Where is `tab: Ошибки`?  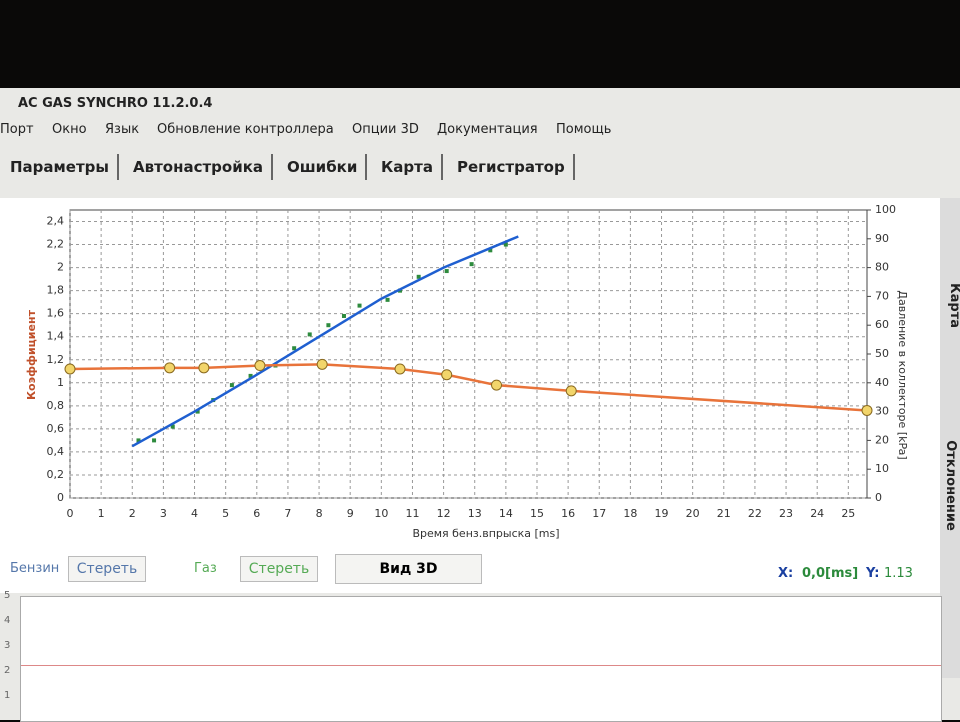 tab: Ошибки is located at coordinates (323, 167).